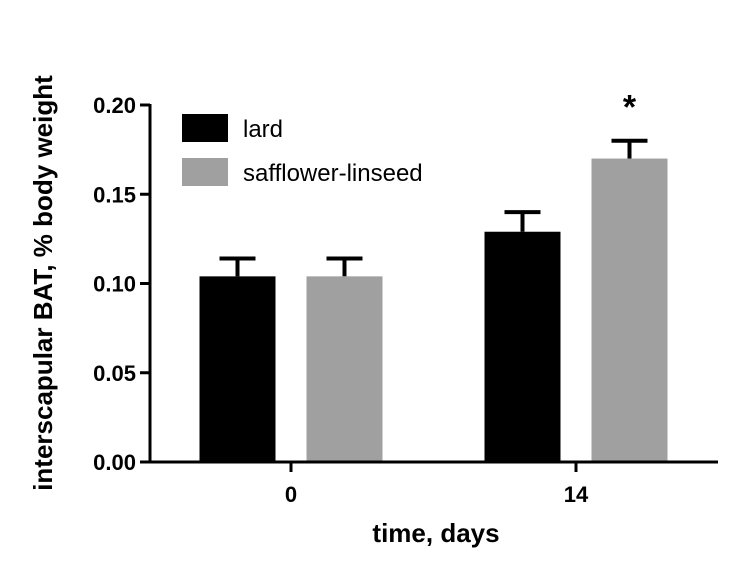  I want to click on y-tick-label: 0.20, so click(114, 105).